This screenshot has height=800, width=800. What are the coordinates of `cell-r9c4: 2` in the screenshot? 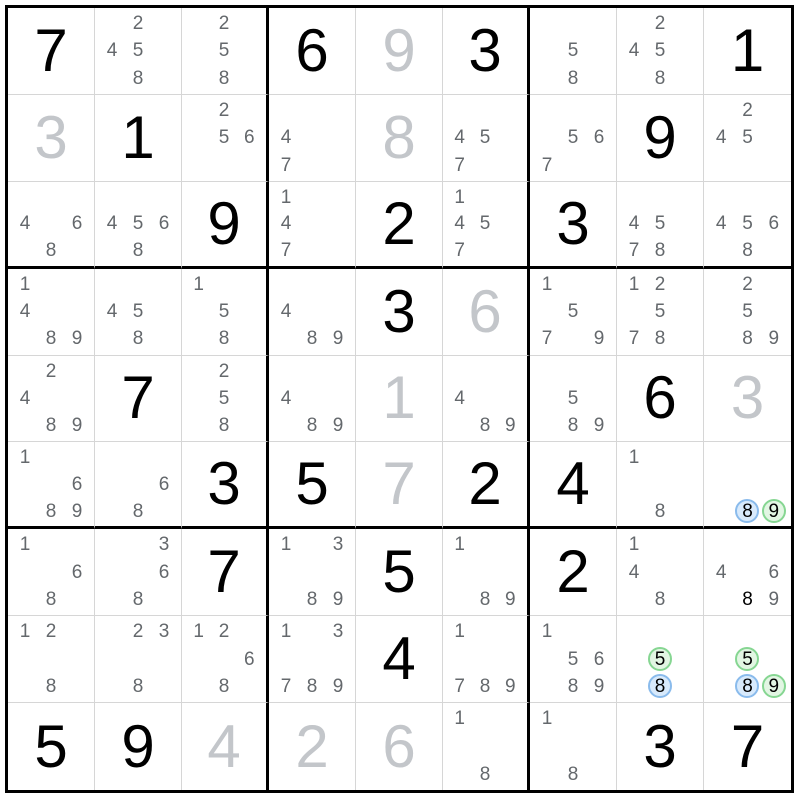 It's located at (312, 746).